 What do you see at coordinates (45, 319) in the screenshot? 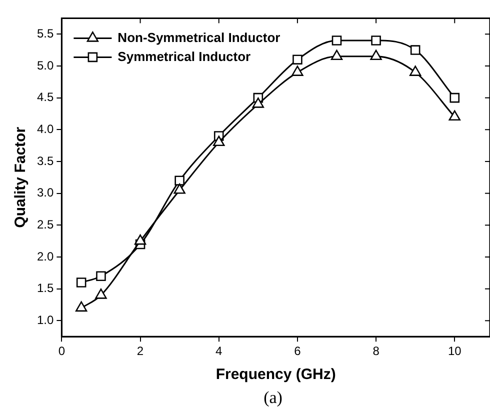
I see `y-tick-label: 1.0` at bounding box center [45, 319].